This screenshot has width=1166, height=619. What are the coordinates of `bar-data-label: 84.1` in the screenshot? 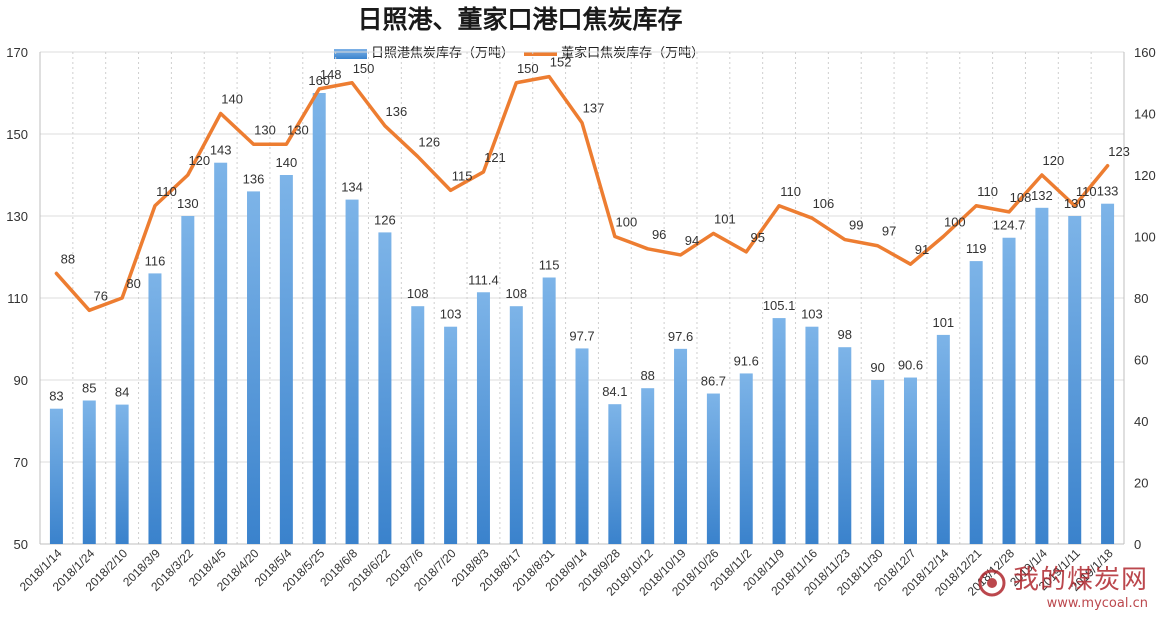 It's located at (614, 391).